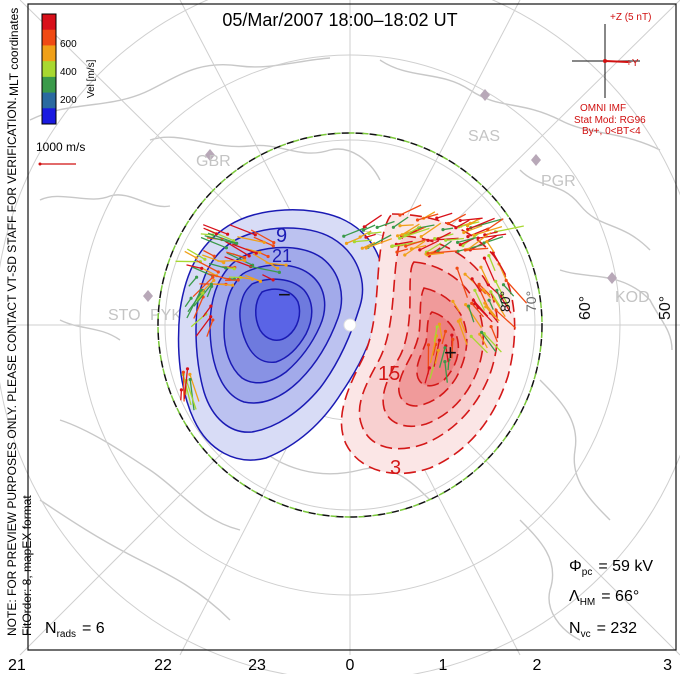 The image size is (680, 674). What do you see at coordinates (257, 665) in the screenshot?
I see `mlt-tick-23: 23` at bounding box center [257, 665].